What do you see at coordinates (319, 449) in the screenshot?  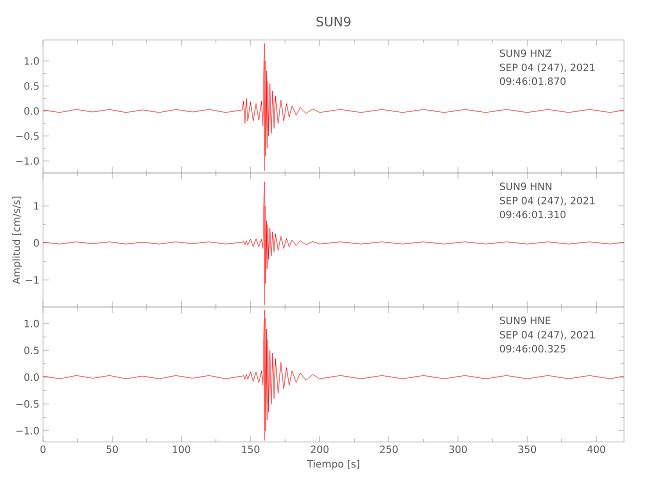 I see `x-tick-label: 200` at bounding box center [319, 449].